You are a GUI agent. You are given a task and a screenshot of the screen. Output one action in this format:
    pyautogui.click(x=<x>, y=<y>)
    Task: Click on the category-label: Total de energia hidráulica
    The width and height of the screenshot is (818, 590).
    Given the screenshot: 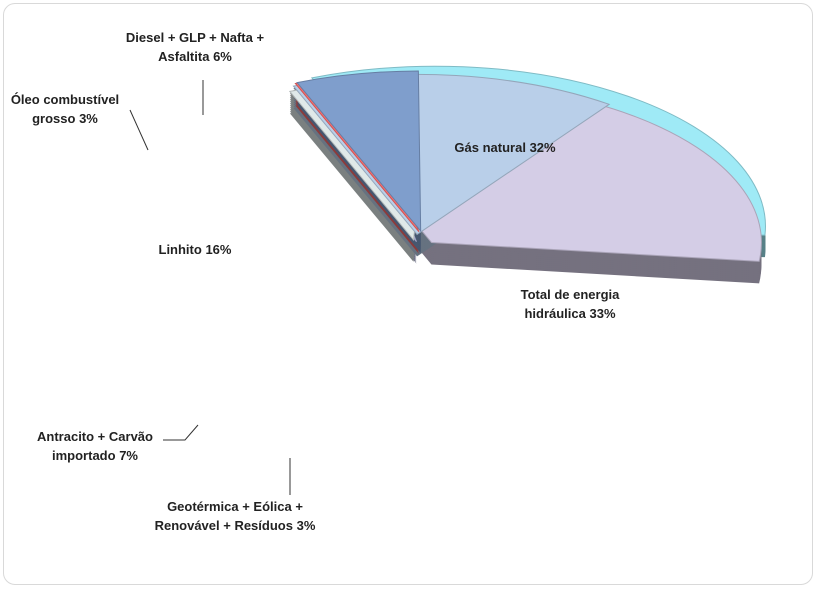 What is the action you would take?
    pyautogui.click(x=570, y=304)
    